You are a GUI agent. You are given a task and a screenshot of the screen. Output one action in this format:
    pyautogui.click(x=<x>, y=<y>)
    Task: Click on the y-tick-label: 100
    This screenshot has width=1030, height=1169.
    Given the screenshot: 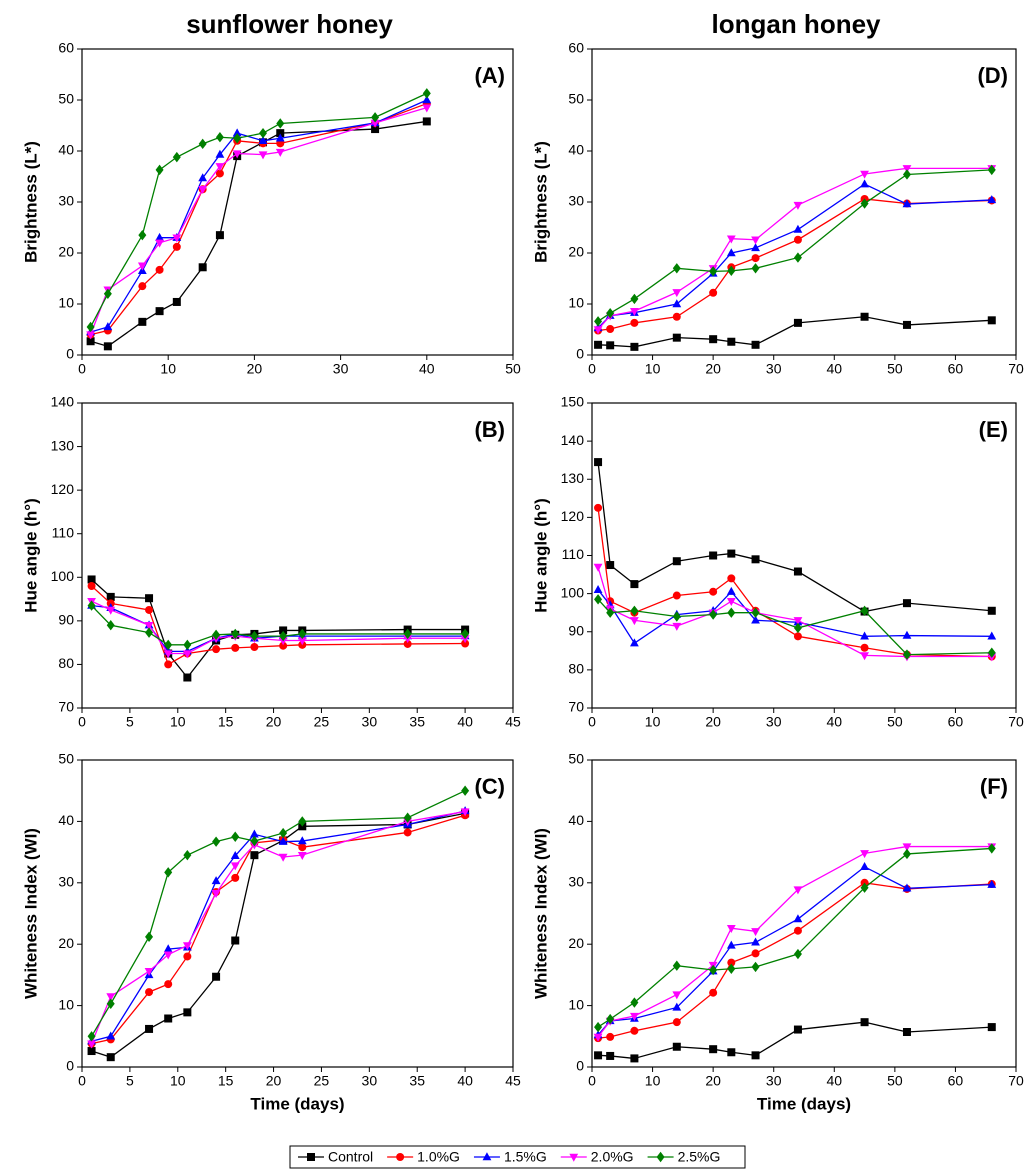 What is the action you would take?
    pyautogui.click(x=63, y=576)
    